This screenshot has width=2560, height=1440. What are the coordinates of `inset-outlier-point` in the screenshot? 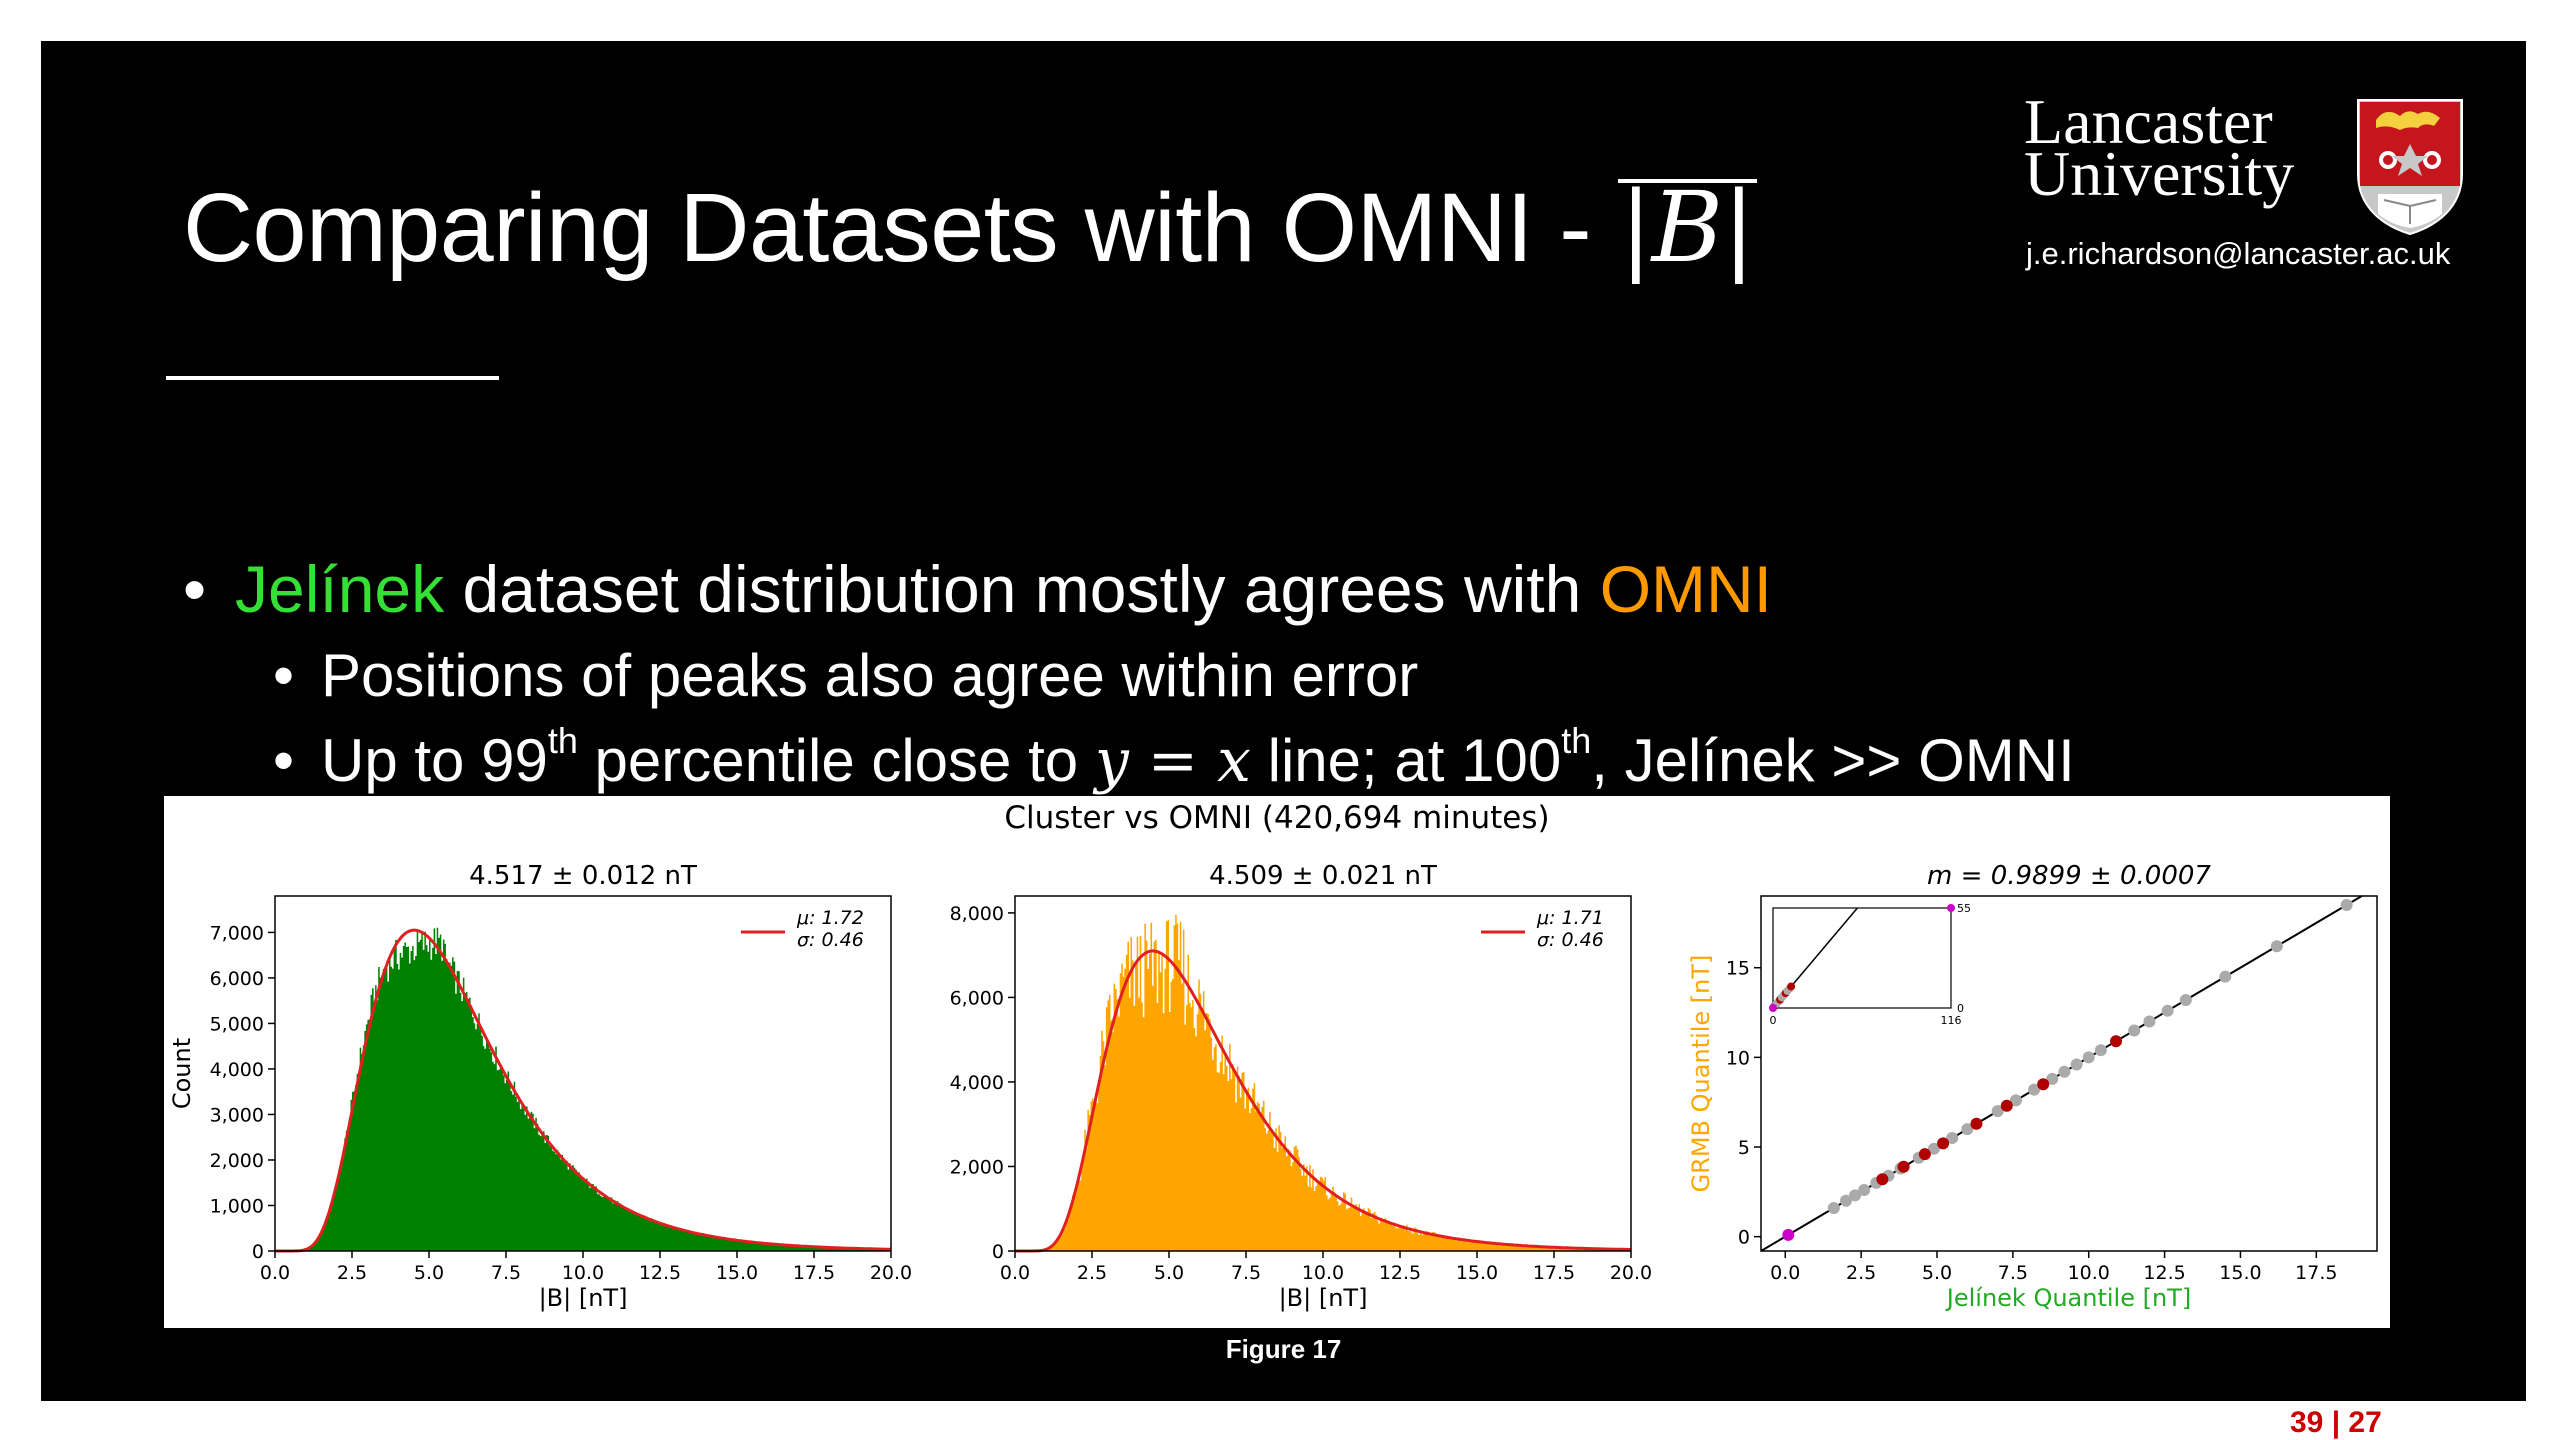 It's located at (1951, 908).